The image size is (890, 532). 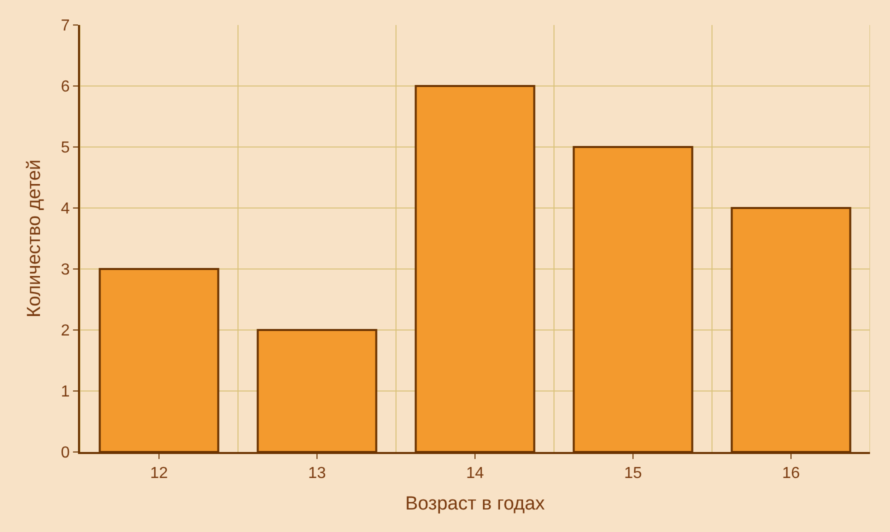 I want to click on y-tick-label: 6, so click(x=65, y=87).